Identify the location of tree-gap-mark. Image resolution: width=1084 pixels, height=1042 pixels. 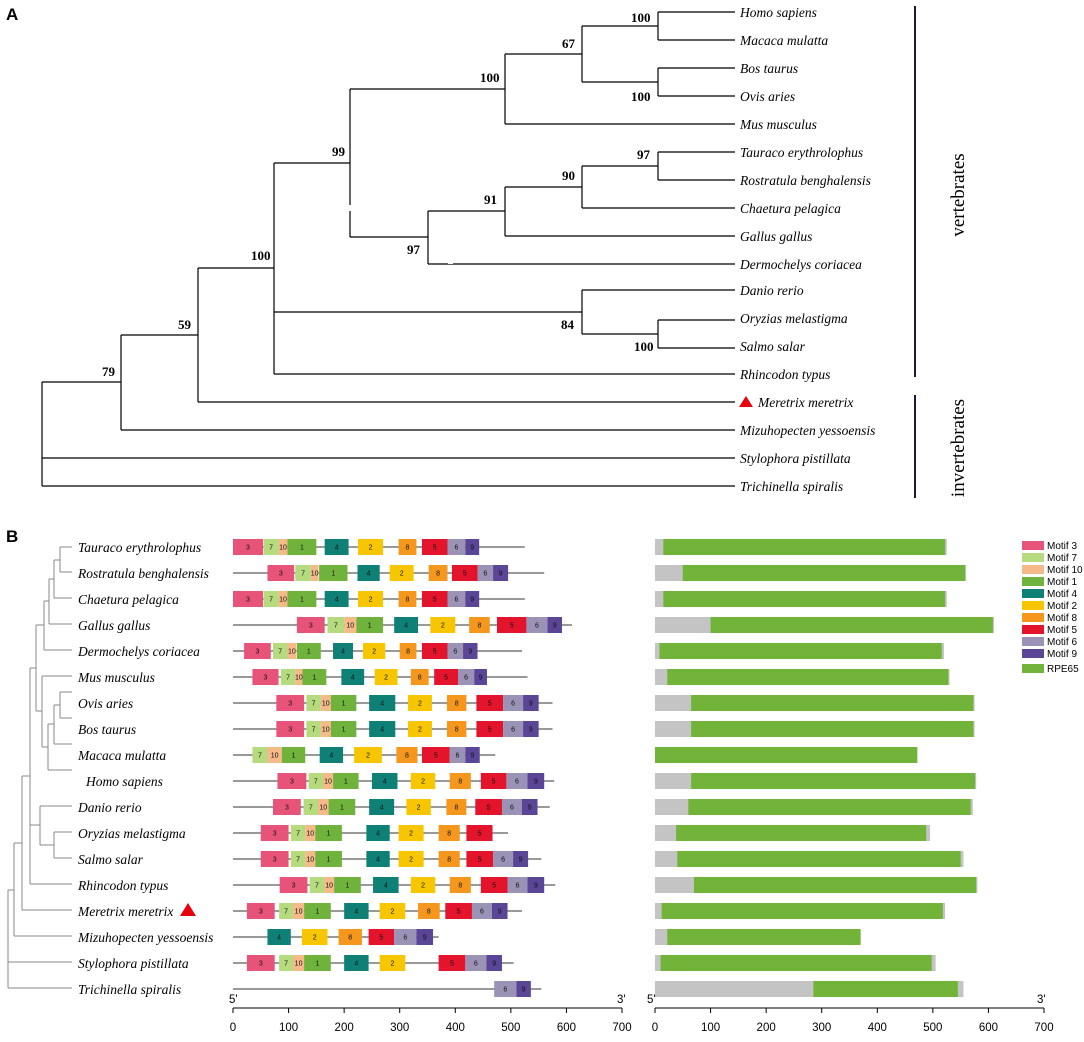
(450, 261).